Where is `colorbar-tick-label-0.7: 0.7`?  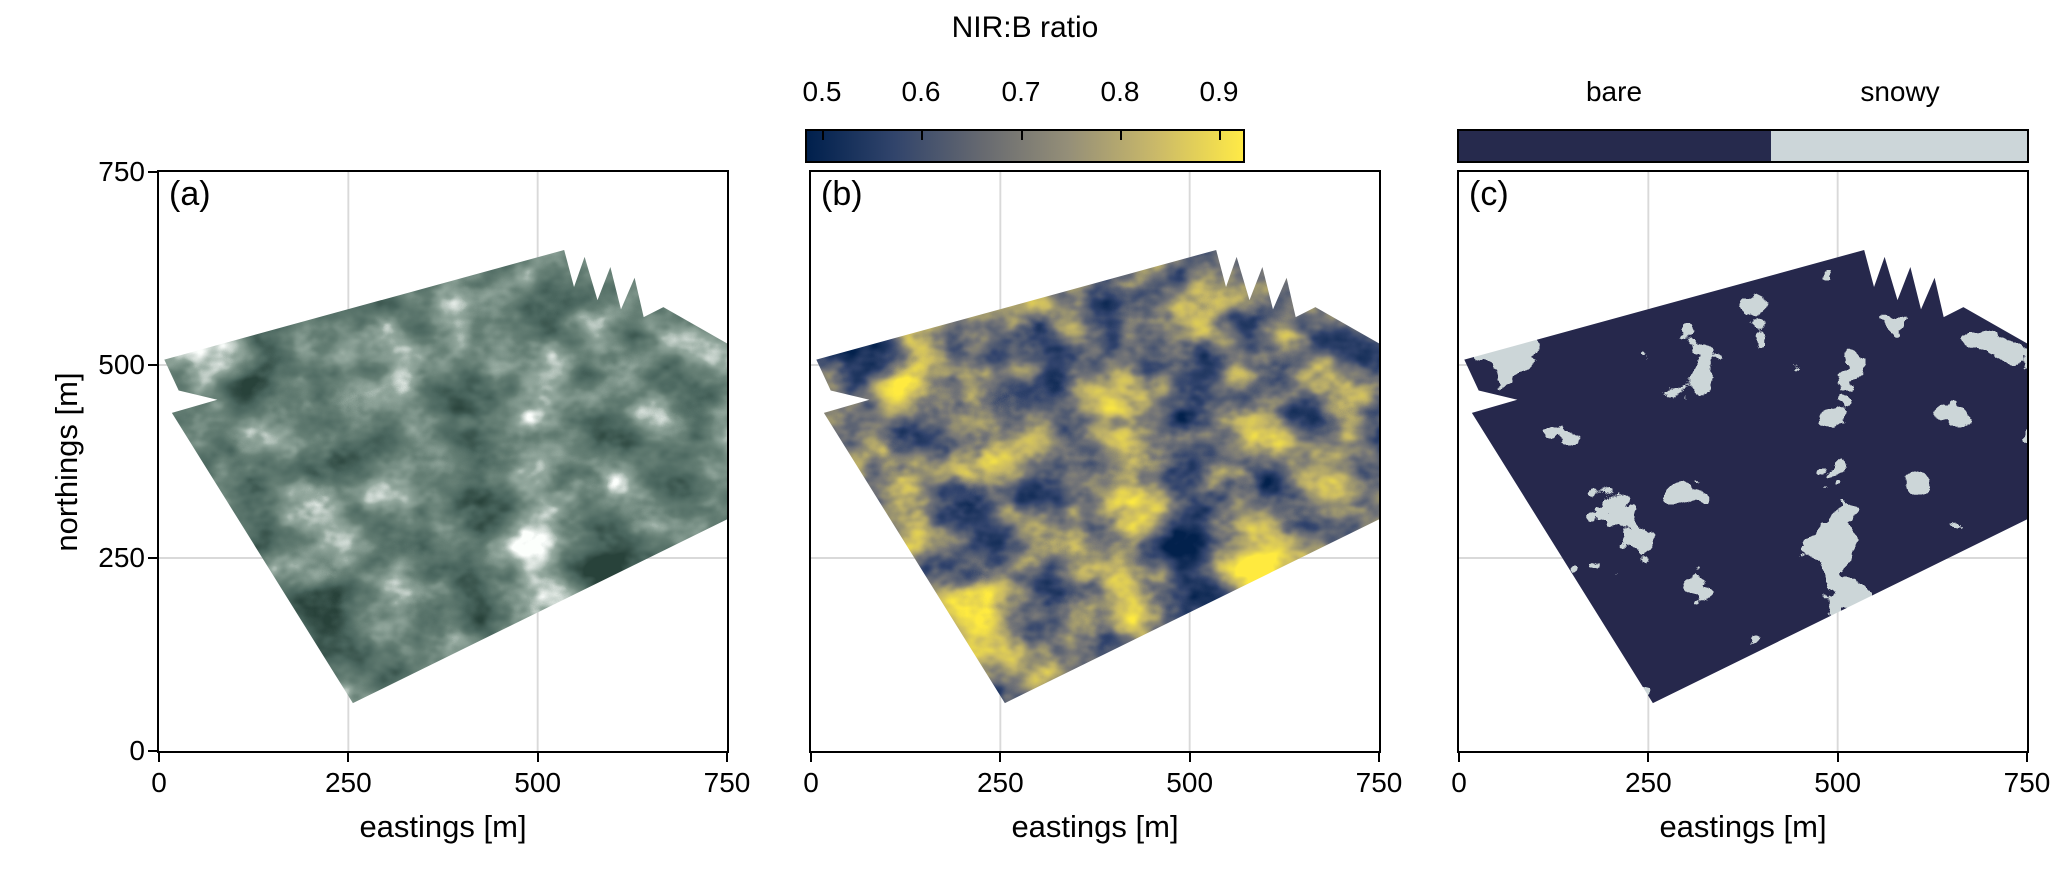
colorbar-tick-label-0.7: 0.7 is located at coordinates (1021, 91).